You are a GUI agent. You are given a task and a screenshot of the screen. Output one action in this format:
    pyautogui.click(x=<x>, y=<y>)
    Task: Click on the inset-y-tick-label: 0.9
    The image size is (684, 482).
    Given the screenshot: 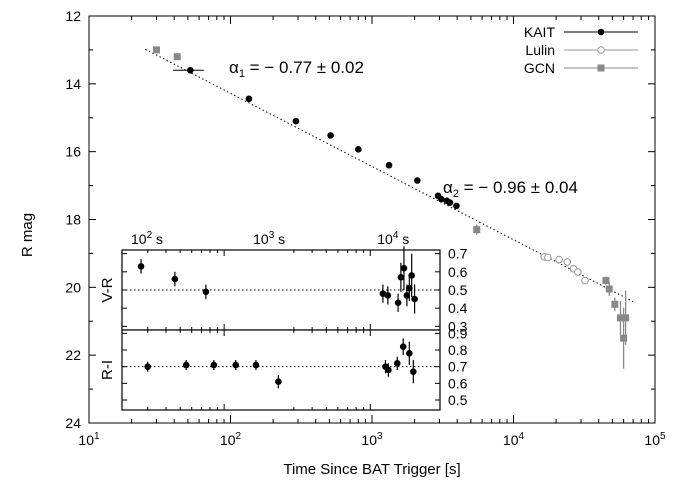 What is the action you would take?
    pyautogui.click(x=458, y=333)
    